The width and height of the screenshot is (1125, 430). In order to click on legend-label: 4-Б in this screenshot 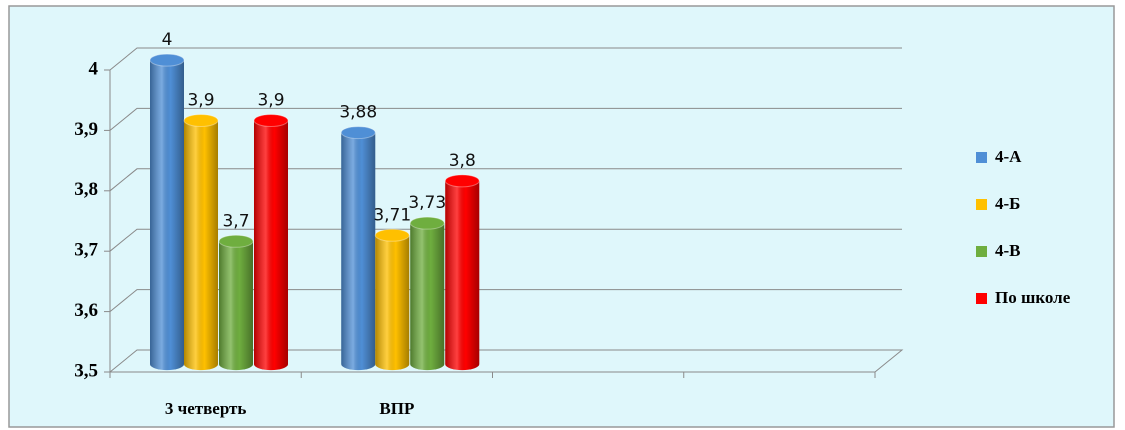, I will do `click(1007, 203)`.